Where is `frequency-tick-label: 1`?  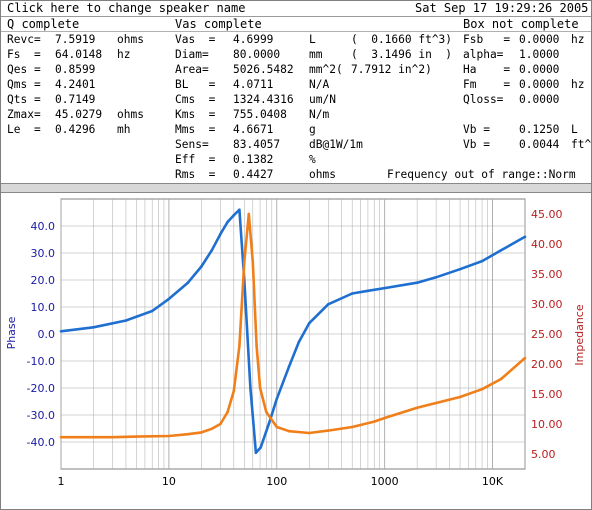
frequency-tick-label: 1 is located at coordinates (61, 481).